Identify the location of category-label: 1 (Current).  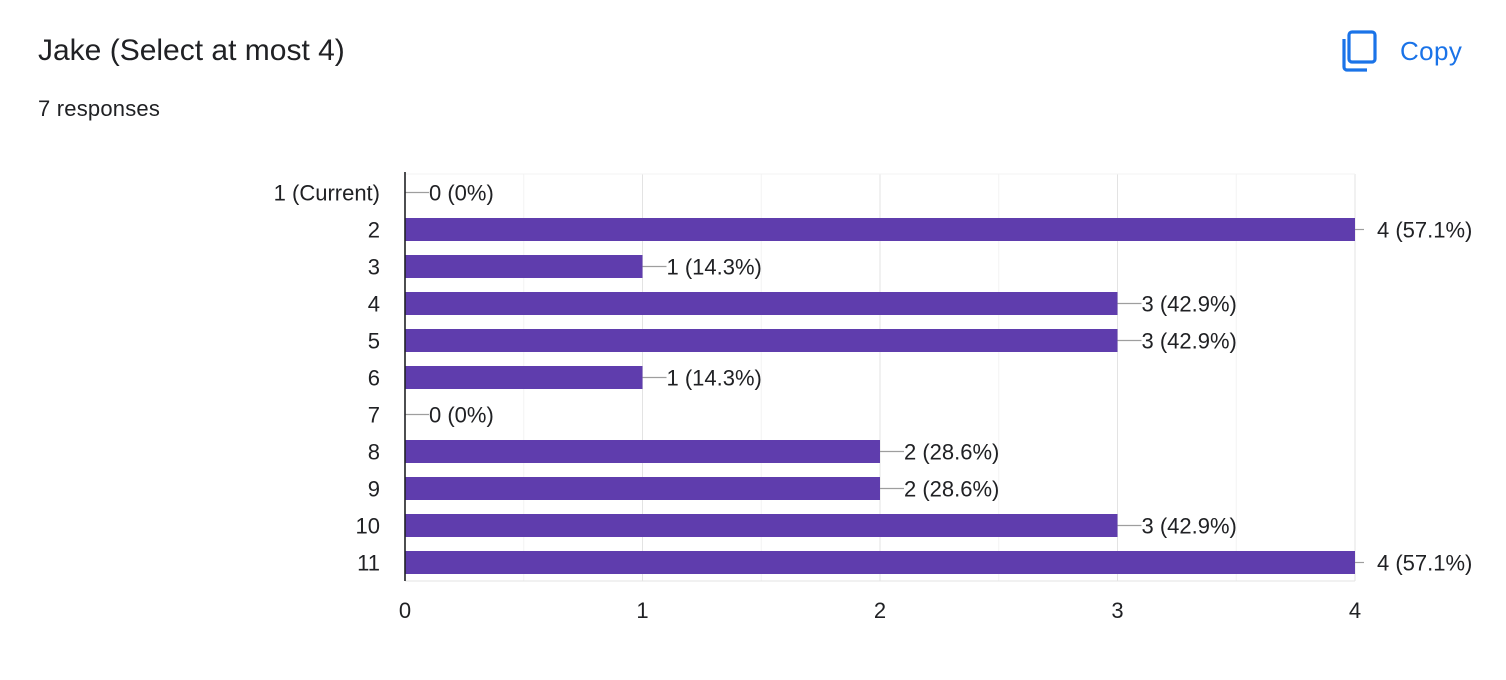
(327, 193).